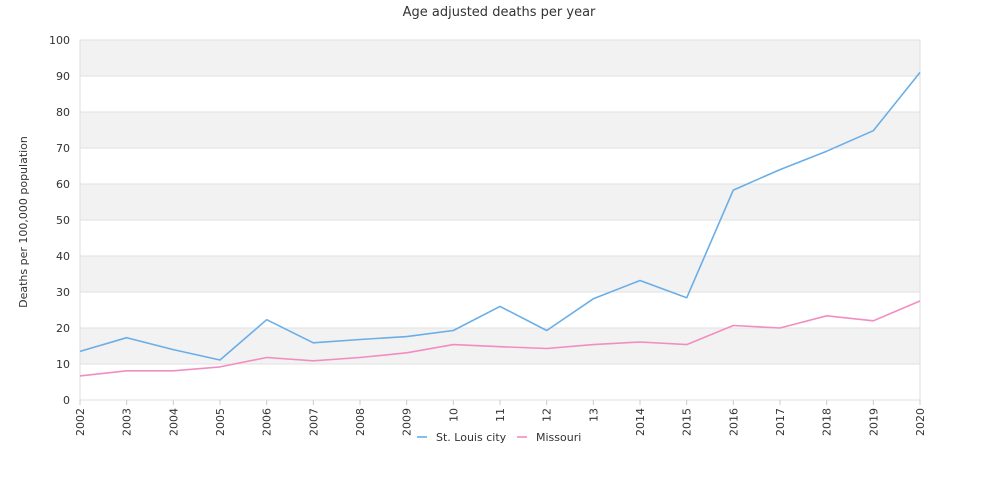 Image resolution: width=1000 pixels, height=500 pixels. What do you see at coordinates (360, 422) in the screenshot?
I see `x-tick-label: 2008` at bounding box center [360, 422].